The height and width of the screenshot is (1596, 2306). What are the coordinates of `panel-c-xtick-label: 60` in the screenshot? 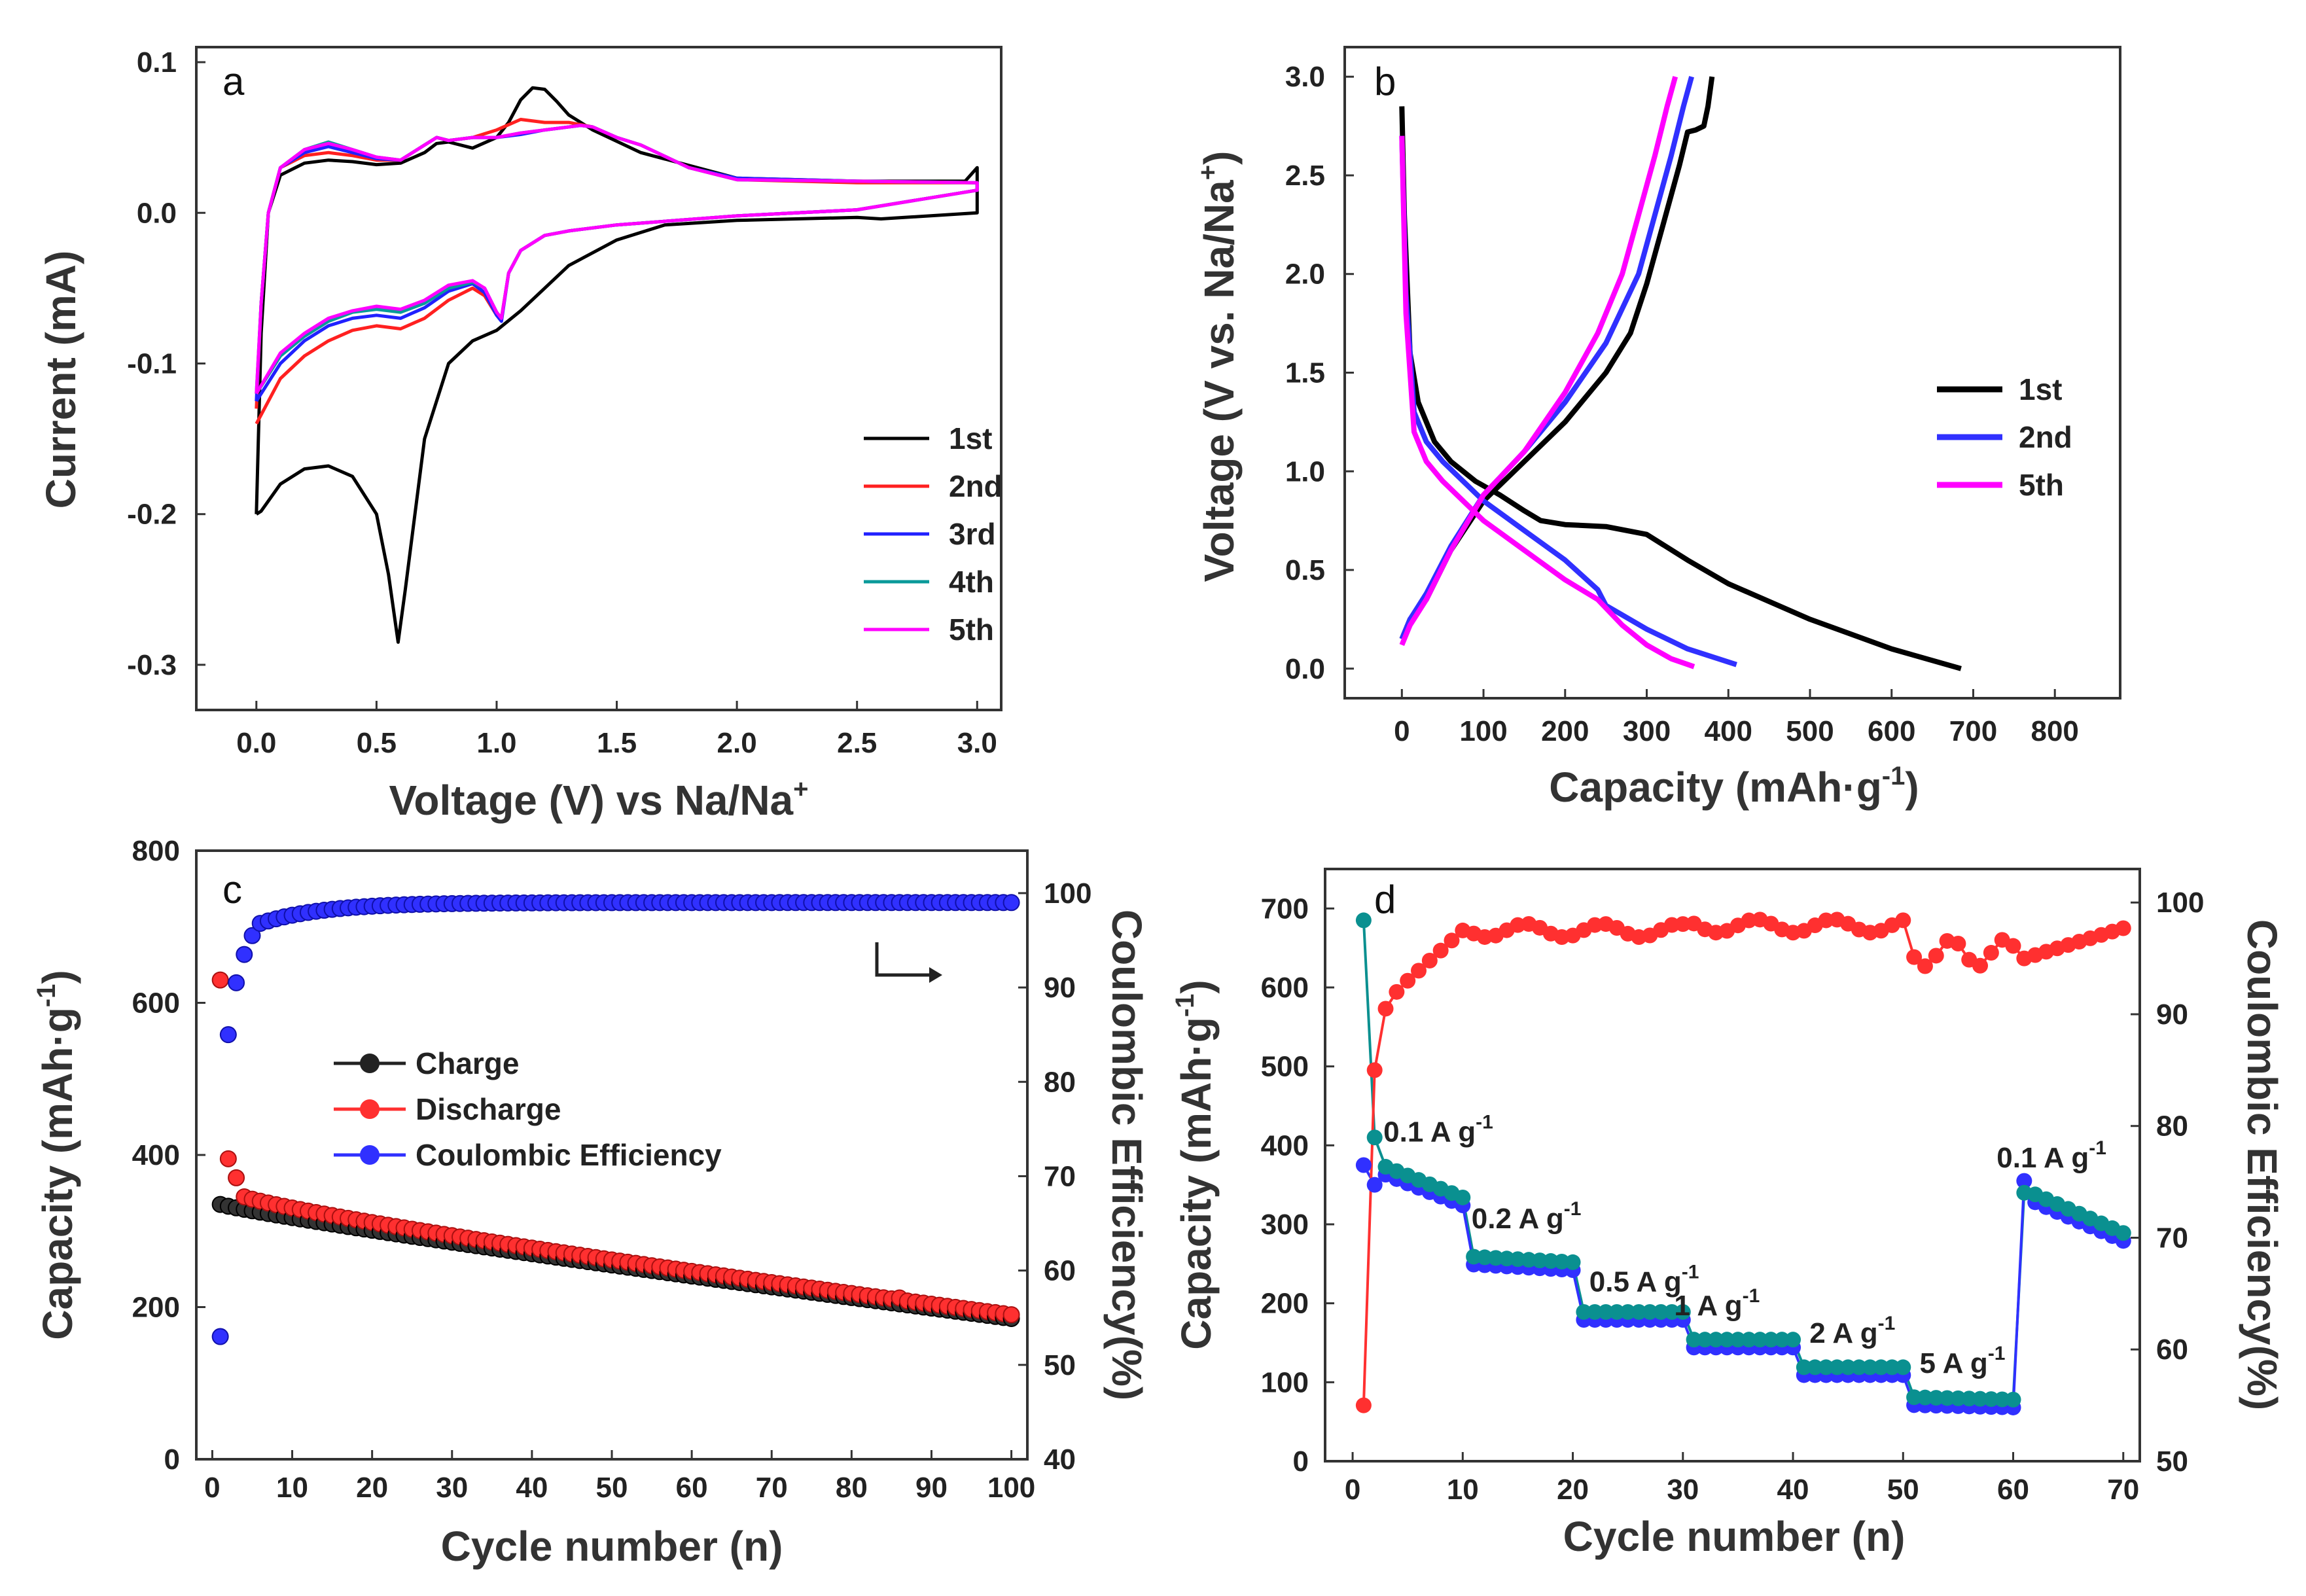 It's located at (692, 1488).